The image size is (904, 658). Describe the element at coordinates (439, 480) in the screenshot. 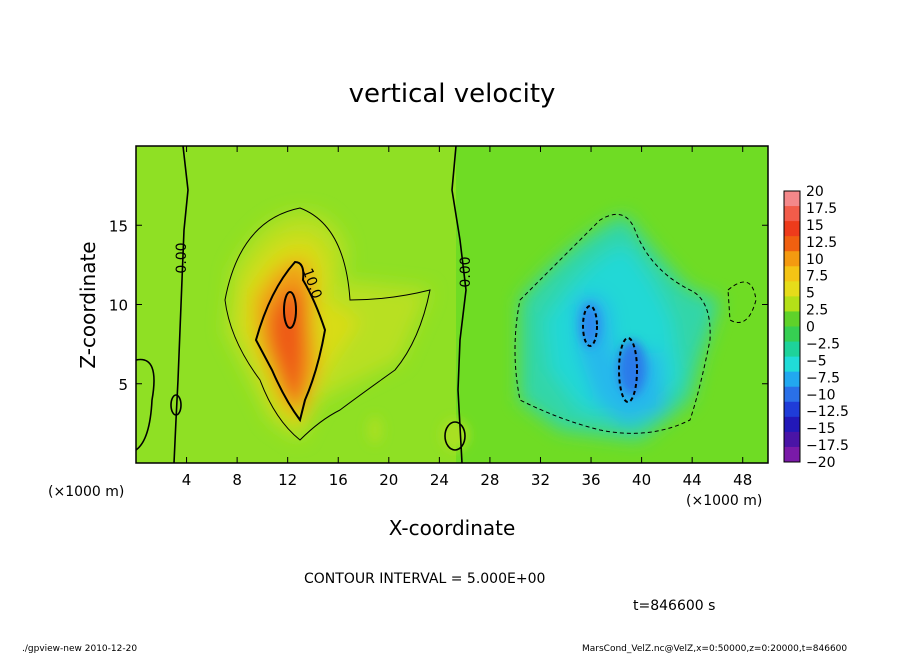

I see `x-tick-label: 24` at that location.